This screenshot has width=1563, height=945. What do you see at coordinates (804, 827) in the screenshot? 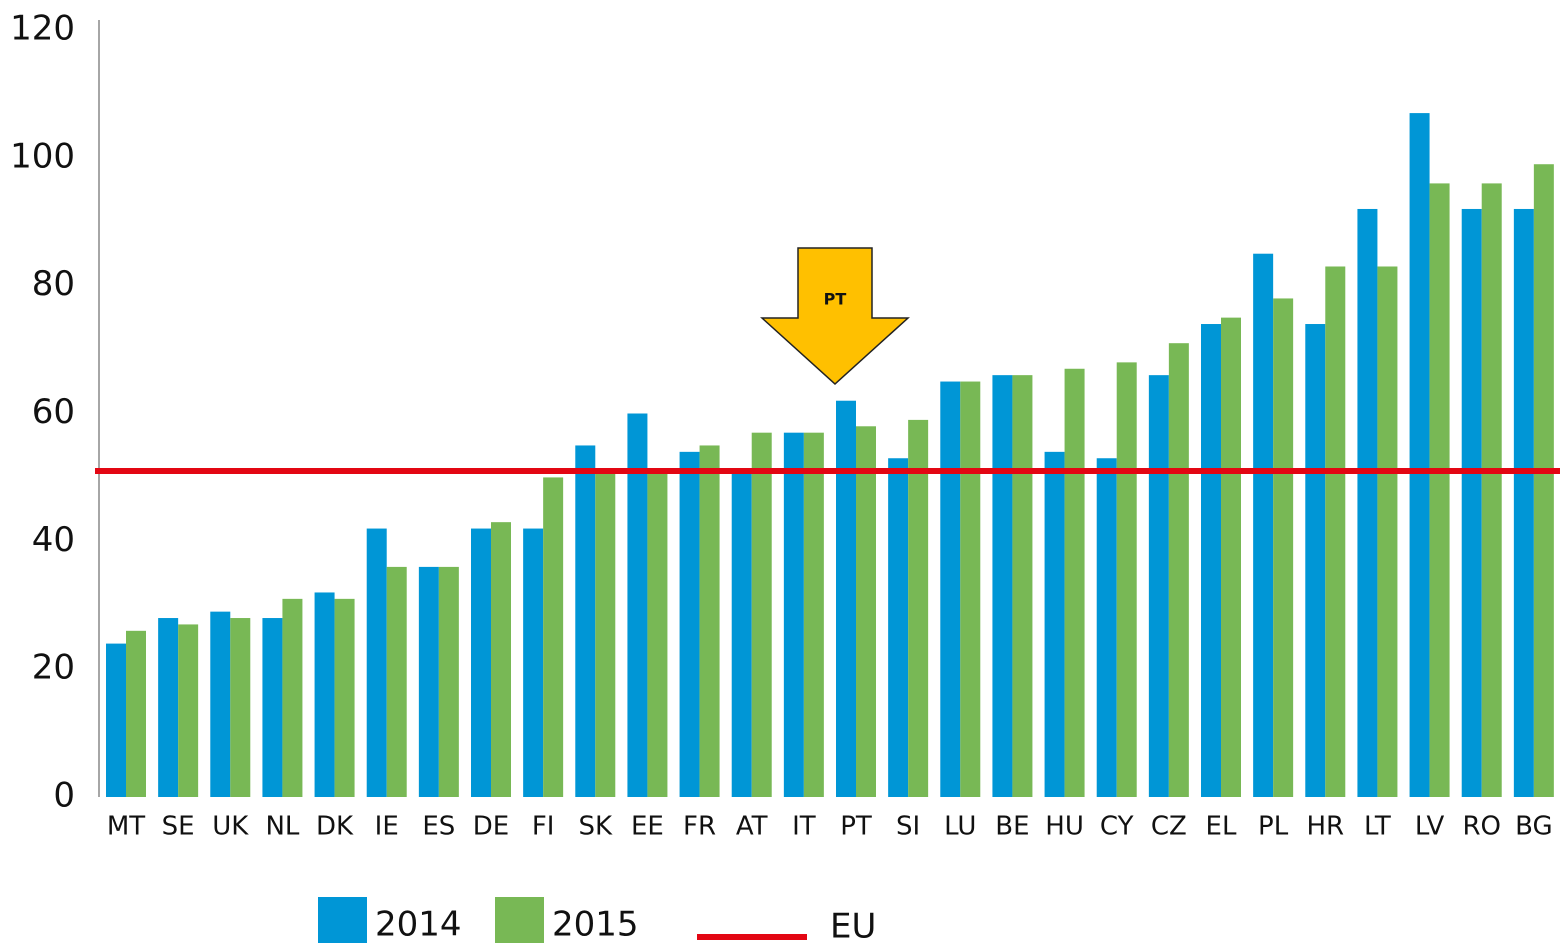
I see `x-tick-label: IT` at bounding box center [804, 827].